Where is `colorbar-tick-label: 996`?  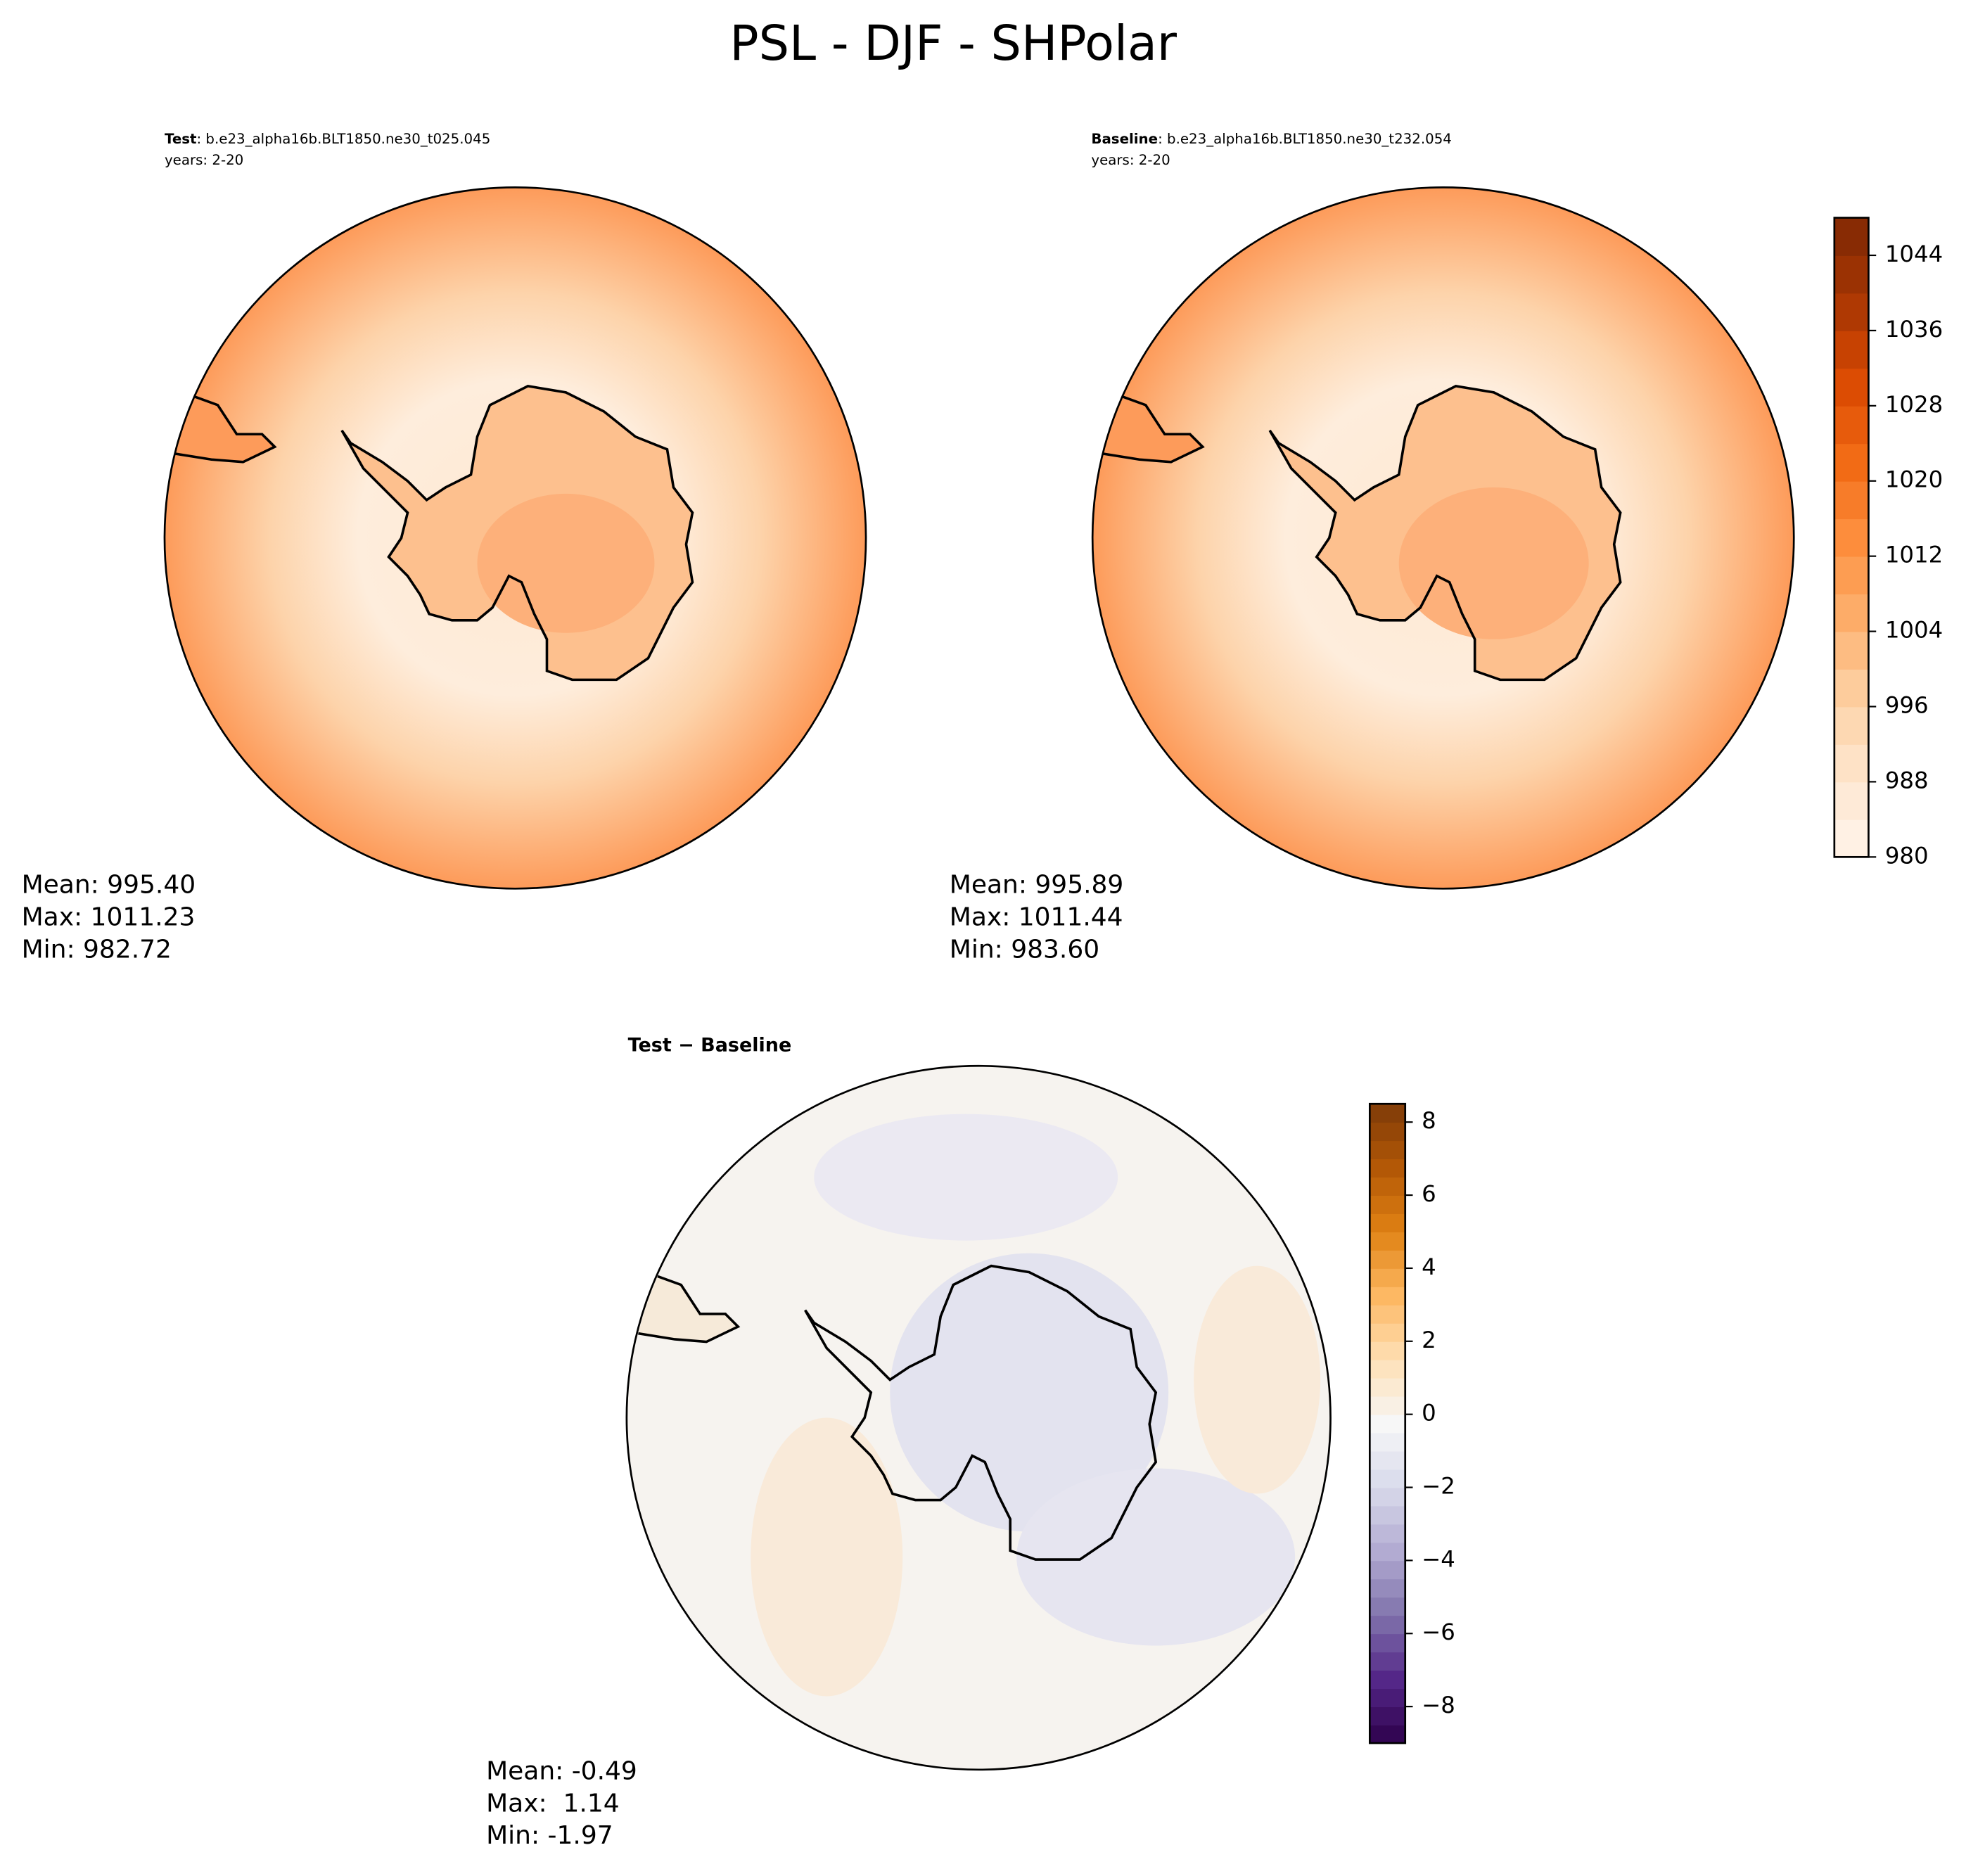 colorbar-tick-label: 996 is located at coordinates (1907, 704).